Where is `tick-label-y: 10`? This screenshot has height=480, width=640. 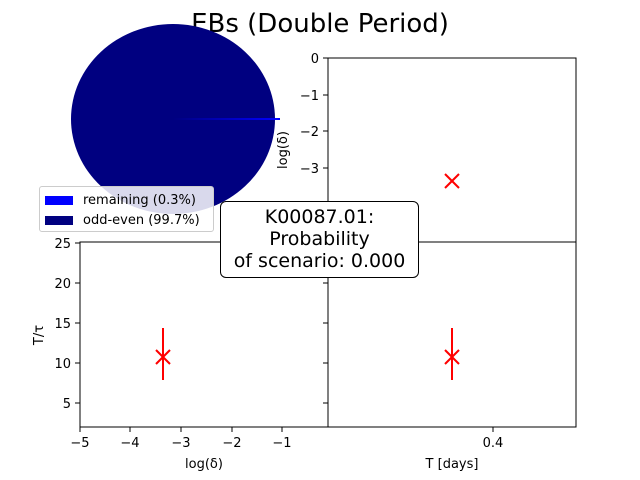
tick-label-y: 10 is located at coordinates (62, 364).